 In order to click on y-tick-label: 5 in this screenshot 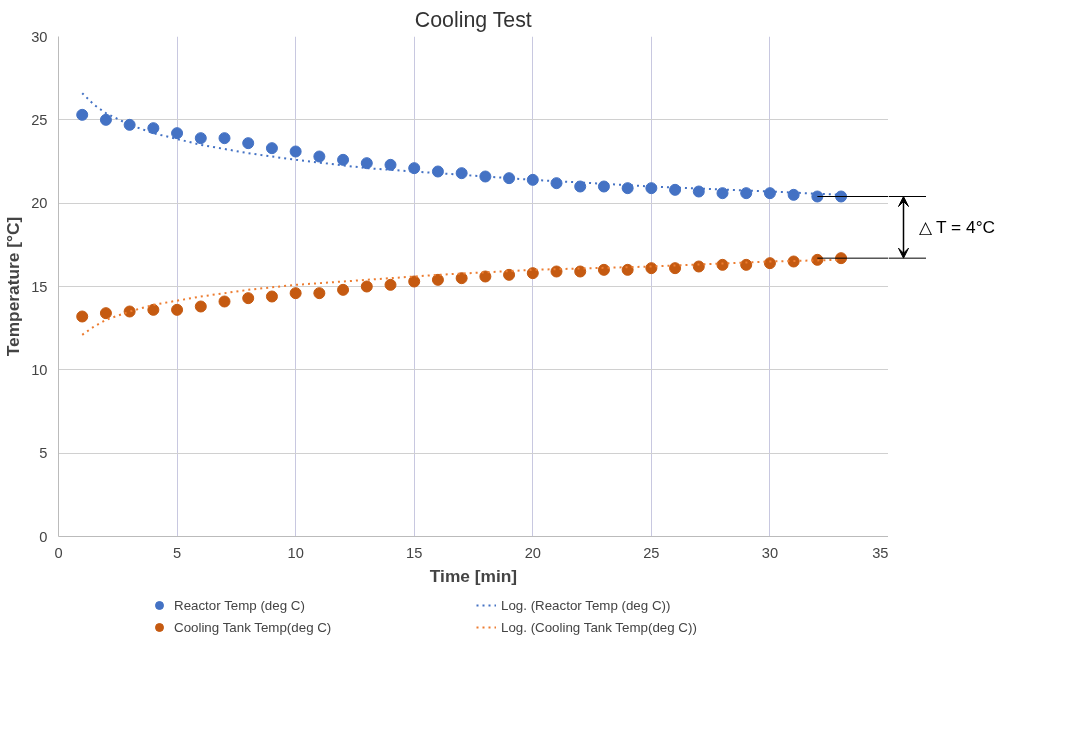, I will do `click(43, 453)`.